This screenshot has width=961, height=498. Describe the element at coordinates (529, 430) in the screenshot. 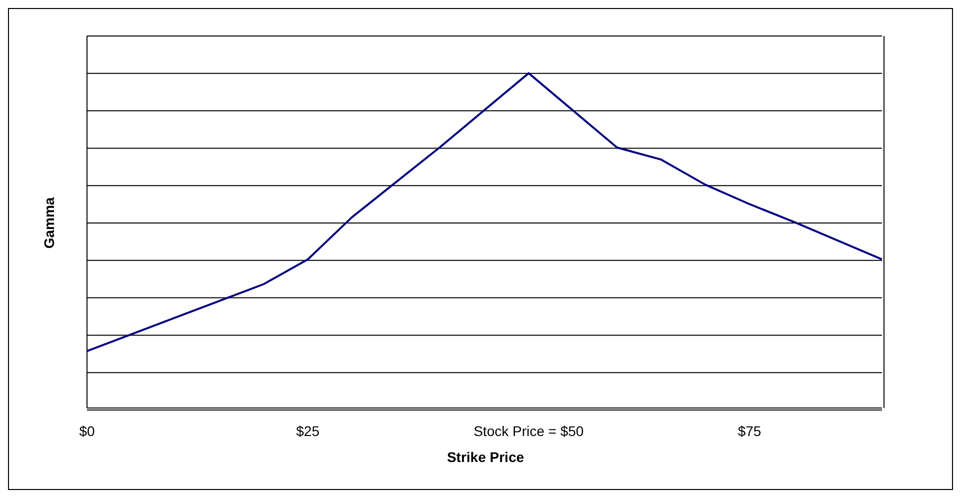

I see `x-tick-label: Stock Price = $50` at that location.